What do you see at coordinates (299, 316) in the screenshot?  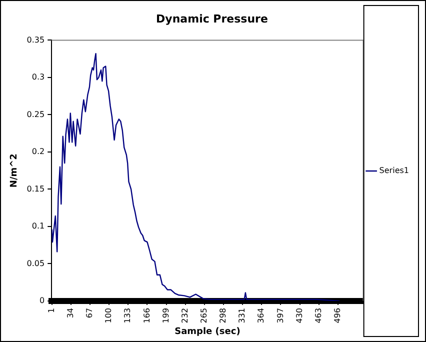 I see `x-tick-label: 430` at bounding box center [299, 316].